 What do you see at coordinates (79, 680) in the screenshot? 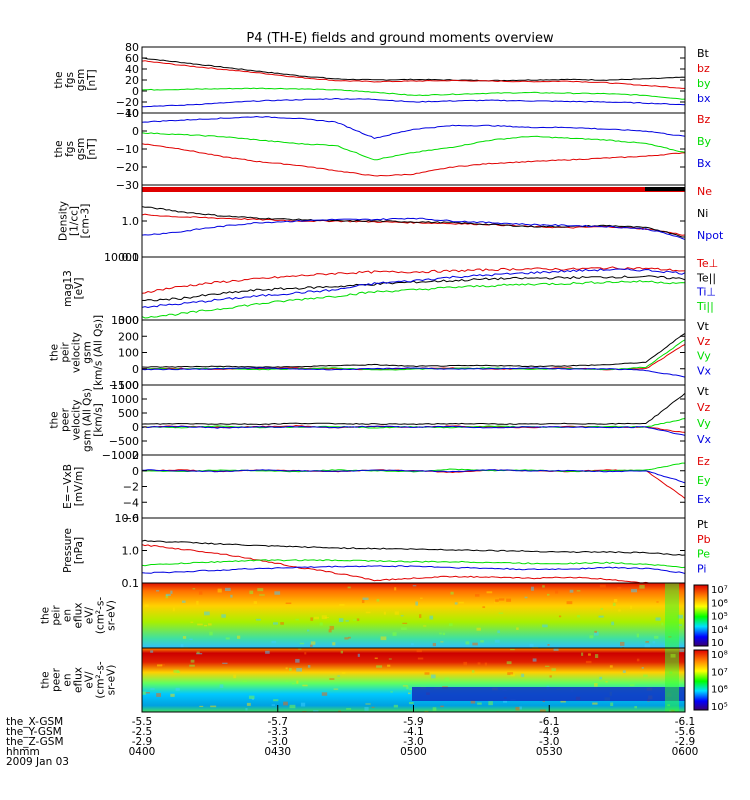
I see `y-axis-label: thepeerenefluxeV/(cm²-s-sr-eV)` at bounding box center [79, 680].